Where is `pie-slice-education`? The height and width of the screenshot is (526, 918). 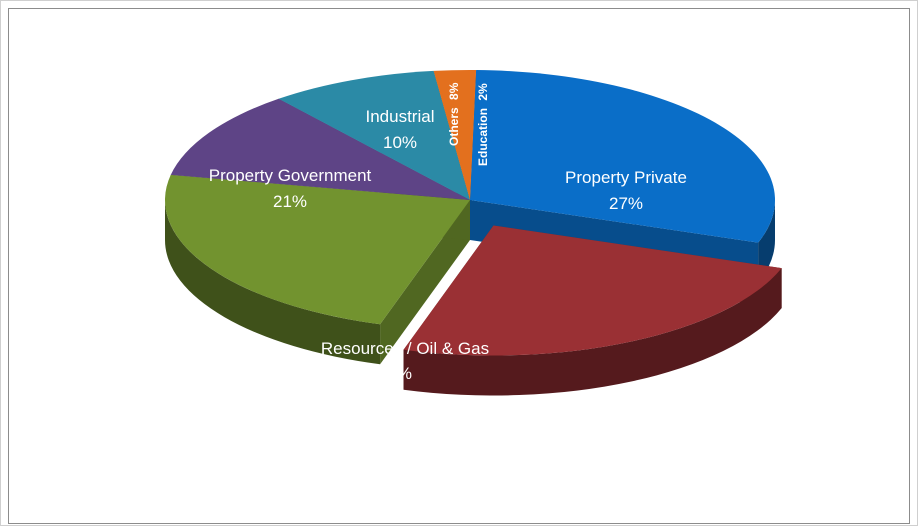 pie-slice-education is located at coordinates (455, 135).